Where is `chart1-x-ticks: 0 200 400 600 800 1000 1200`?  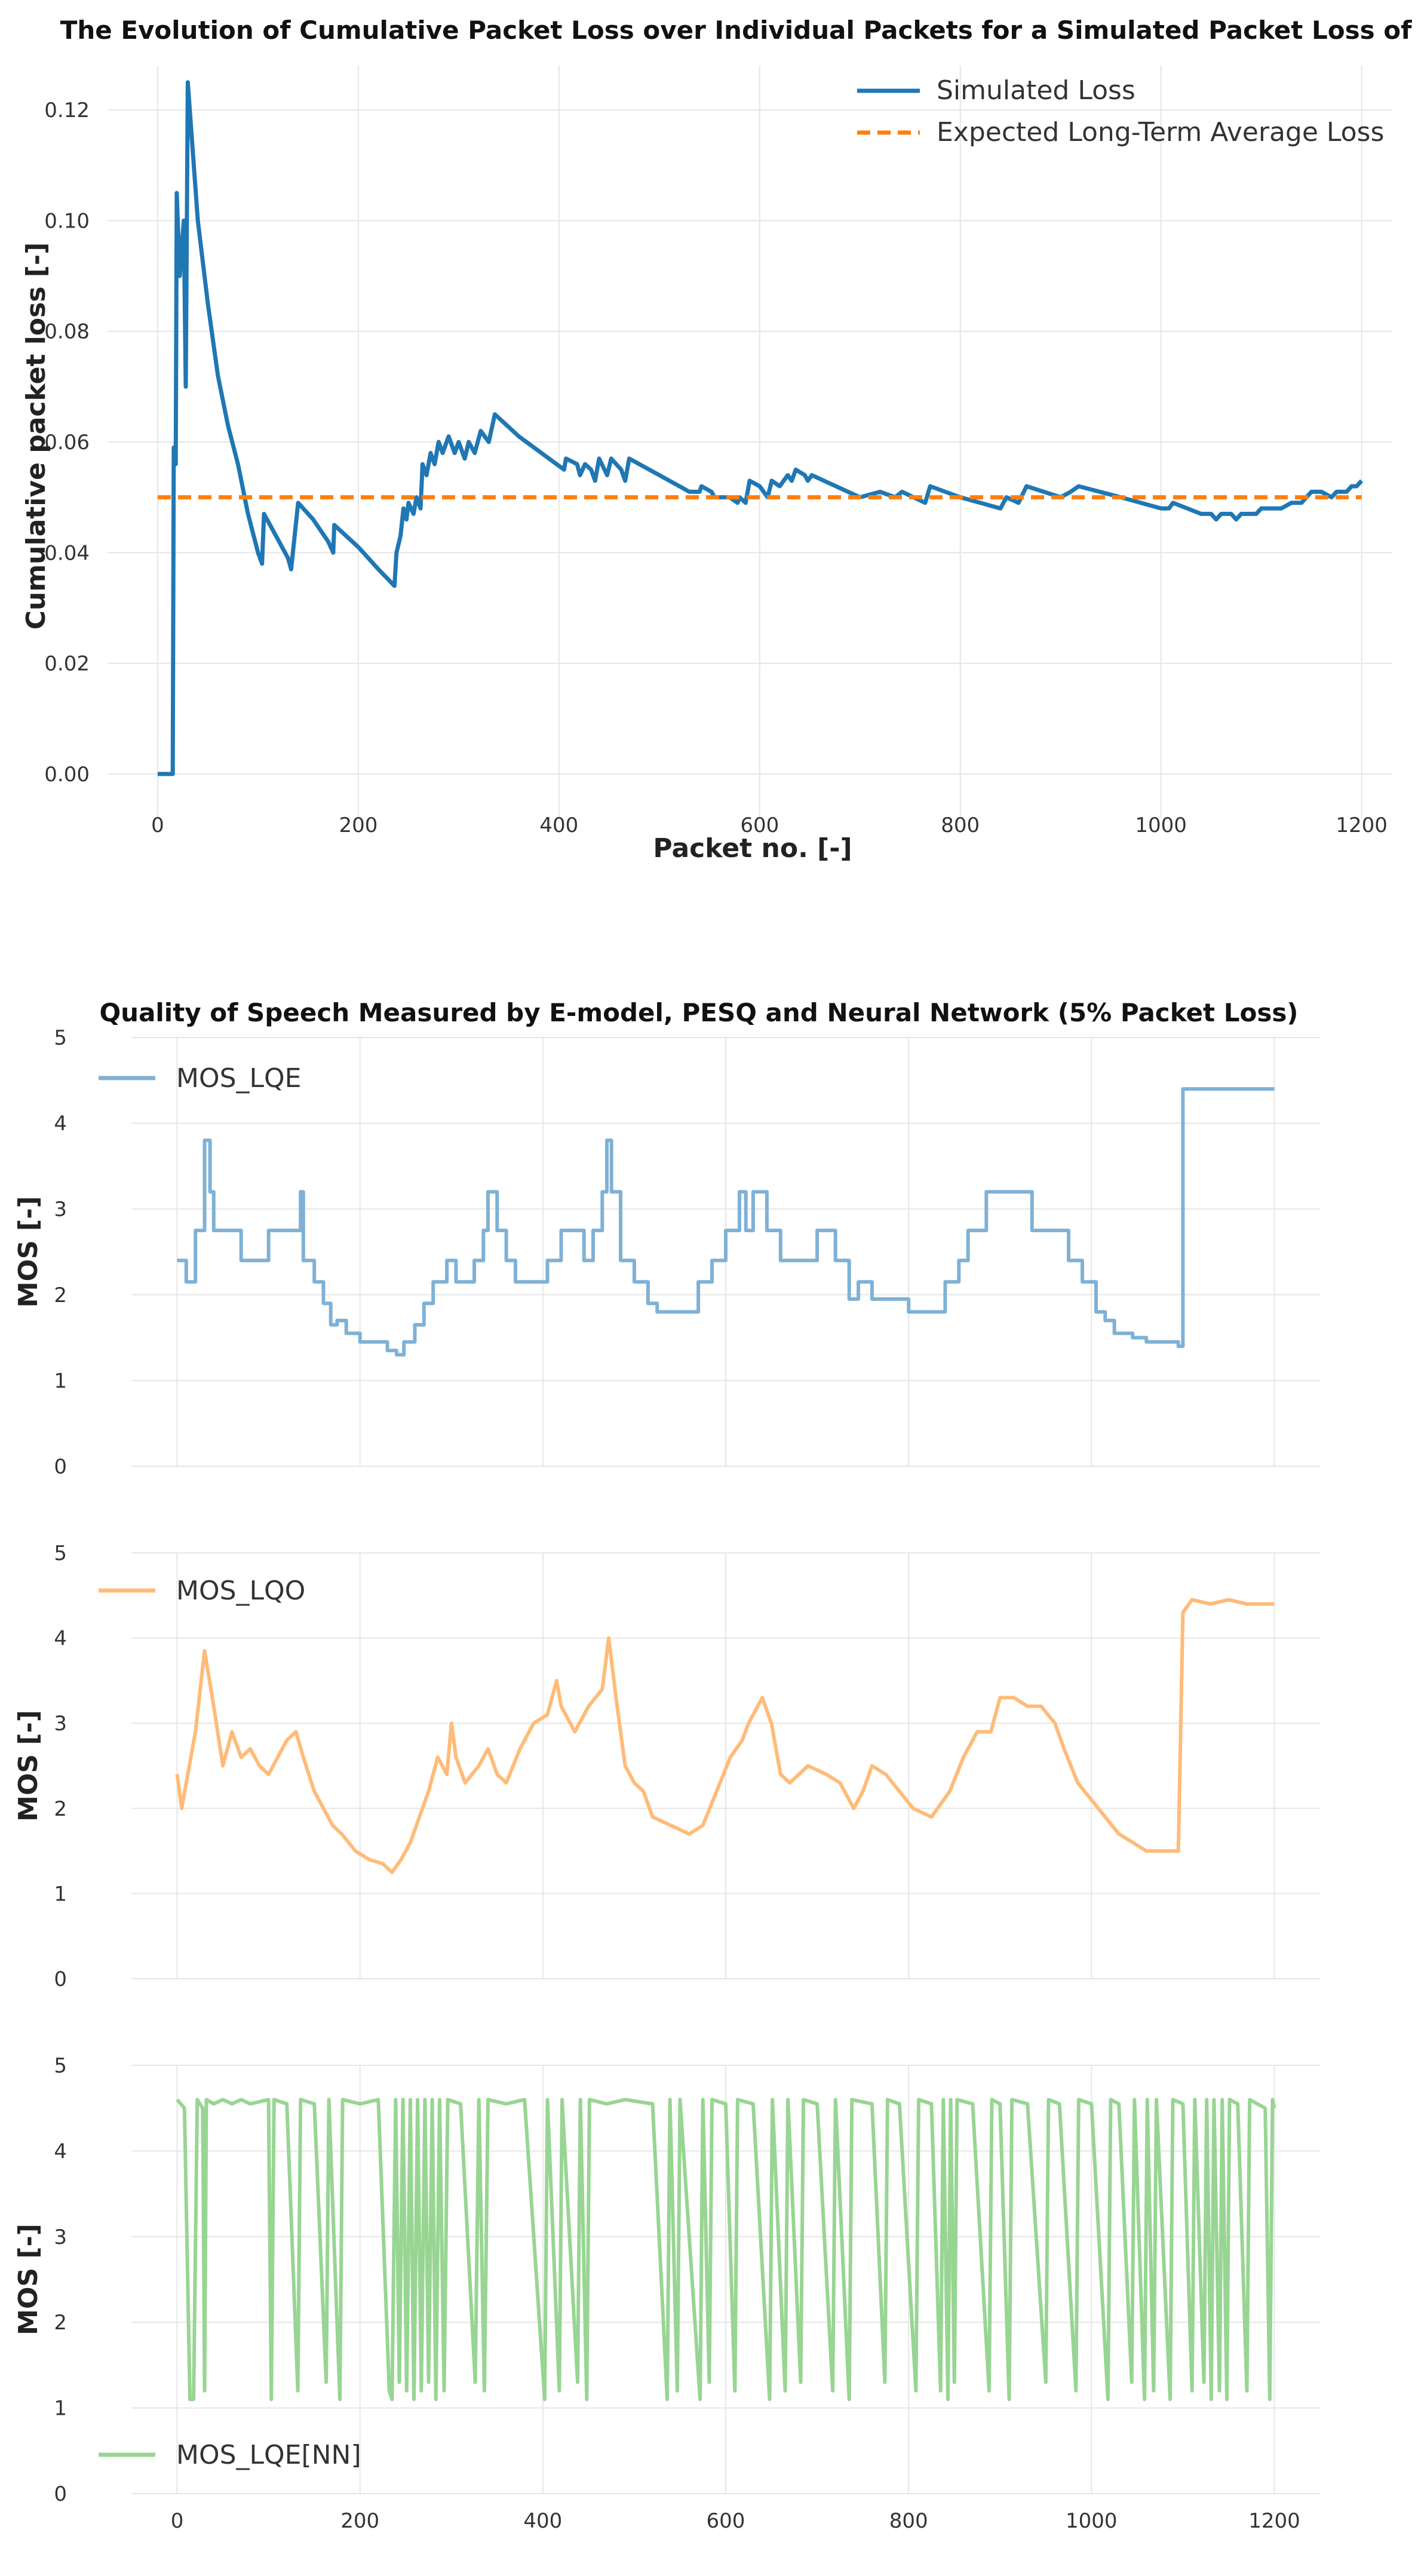
chart1-x-ticks: 0 200 400 600 800 1000 1200 is located at coordinates (769, 825).